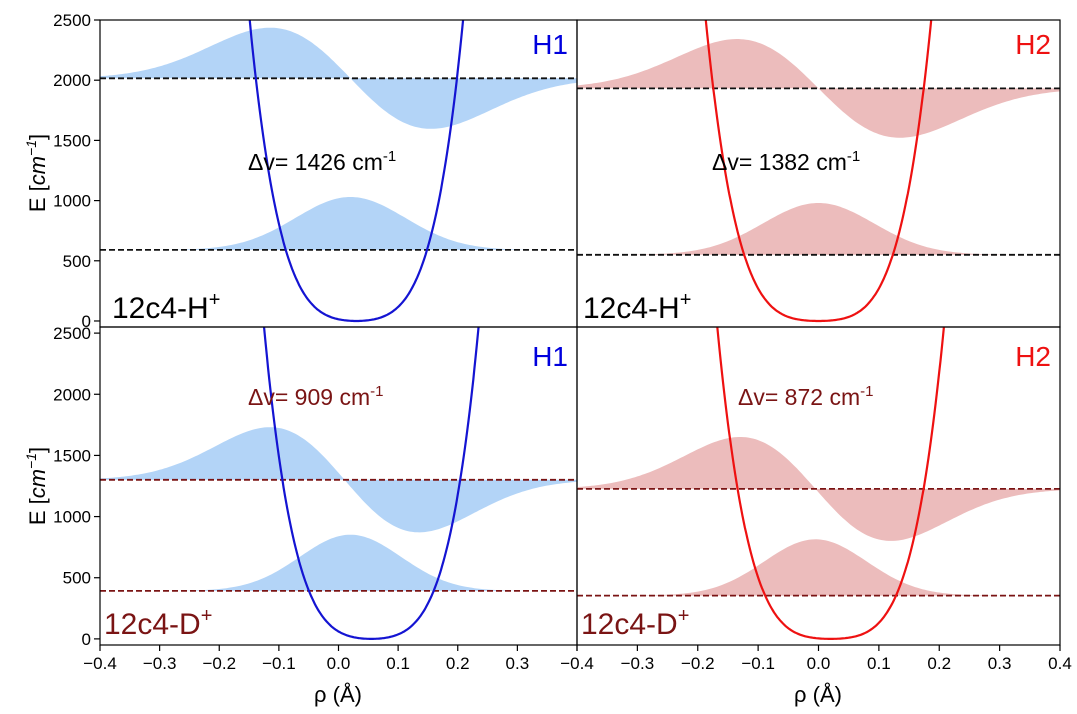  Describe the element at coordinates (76, 171) in the screenshot. I see `y-ticks-top-left: 0 500 1000 1500 2000 2500` at that location.